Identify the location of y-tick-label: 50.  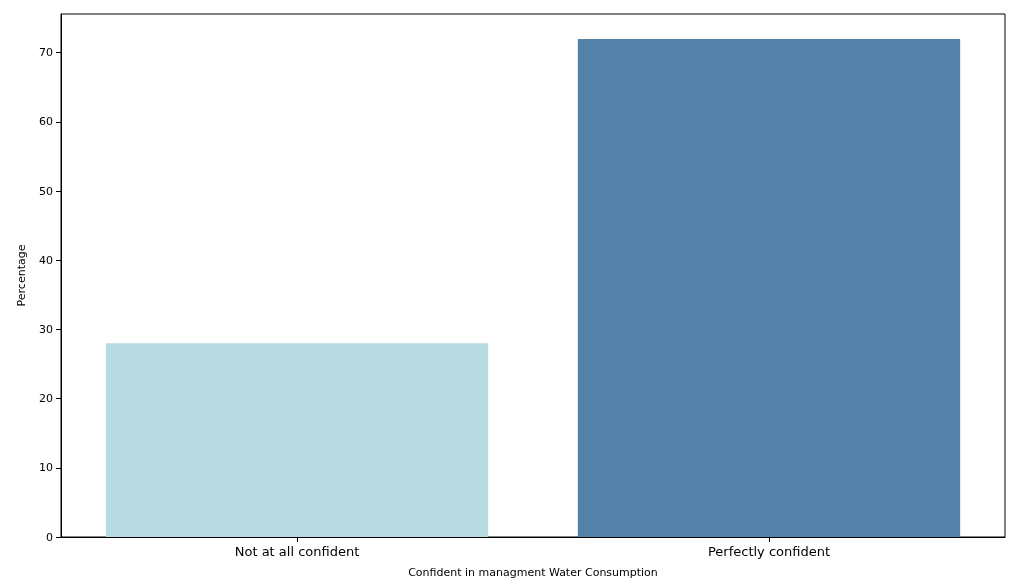
(46, 191).